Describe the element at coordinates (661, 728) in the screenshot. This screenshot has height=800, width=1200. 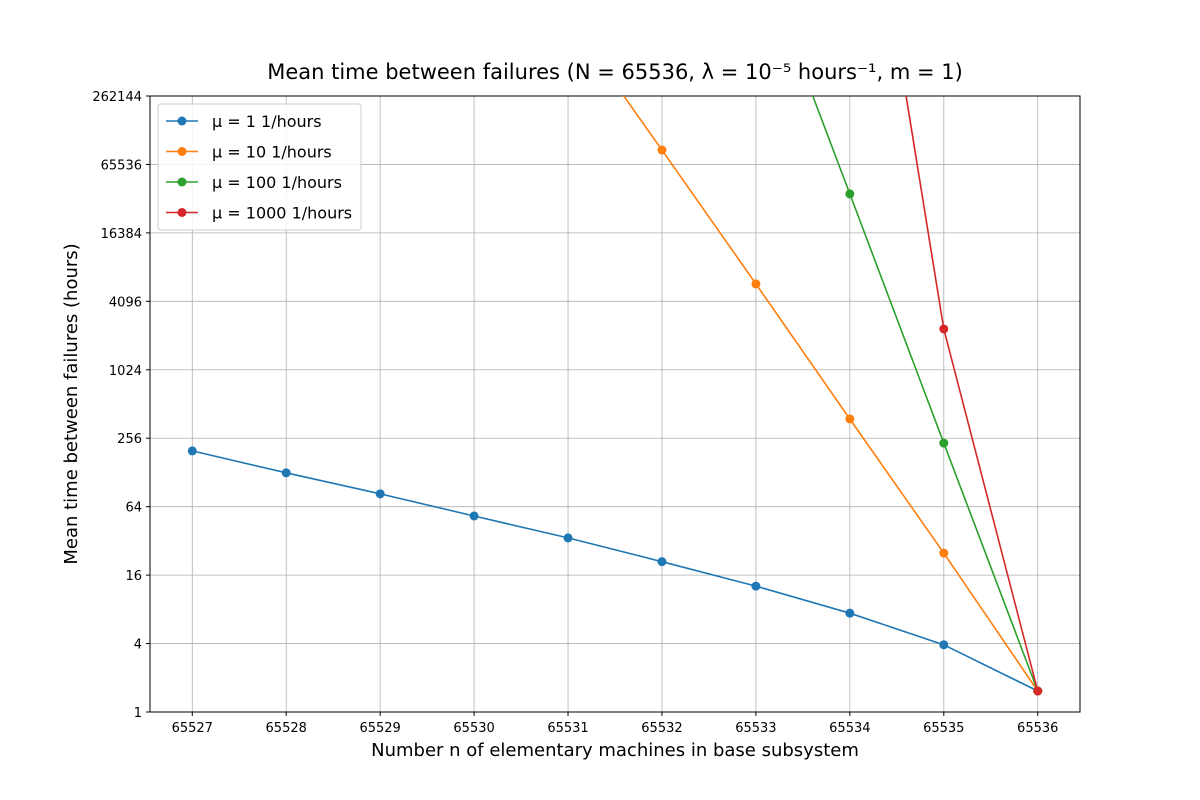
I see `x-tick-label: 65532` at that location.